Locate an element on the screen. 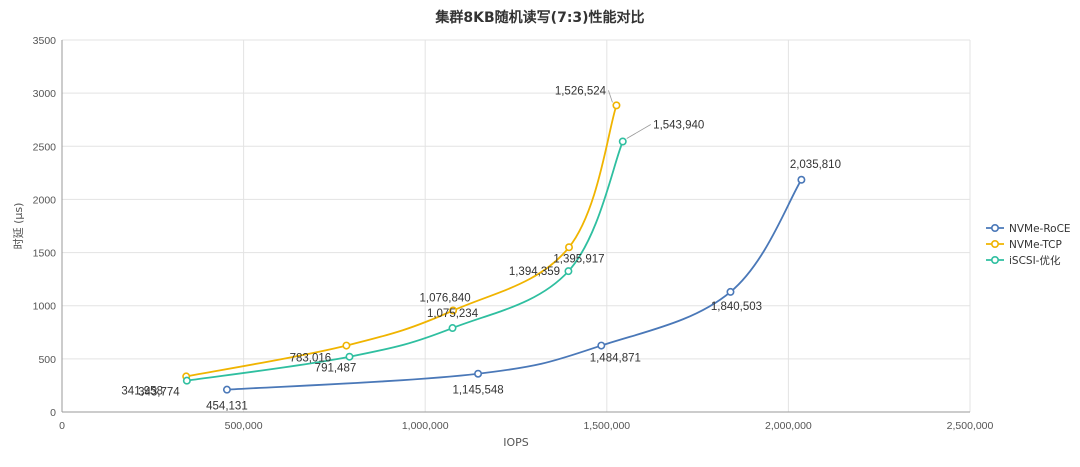 The image size is (1080, 467). data-label: 341,958 is located at coordinates (142, 391).